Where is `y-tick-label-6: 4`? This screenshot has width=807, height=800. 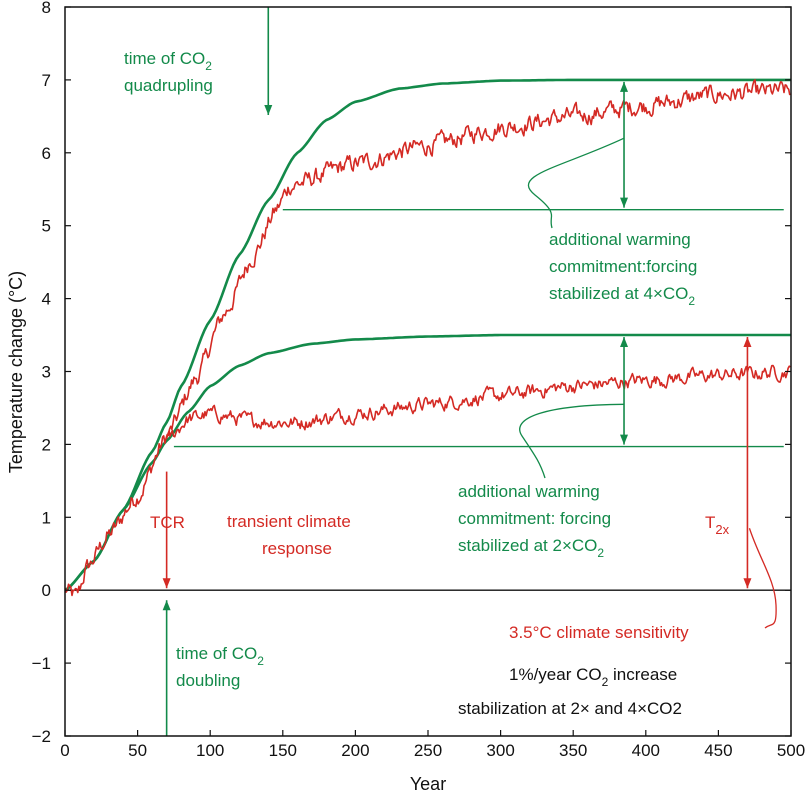
y-tick-label-6: 4 is located at coordinates (46, 299).